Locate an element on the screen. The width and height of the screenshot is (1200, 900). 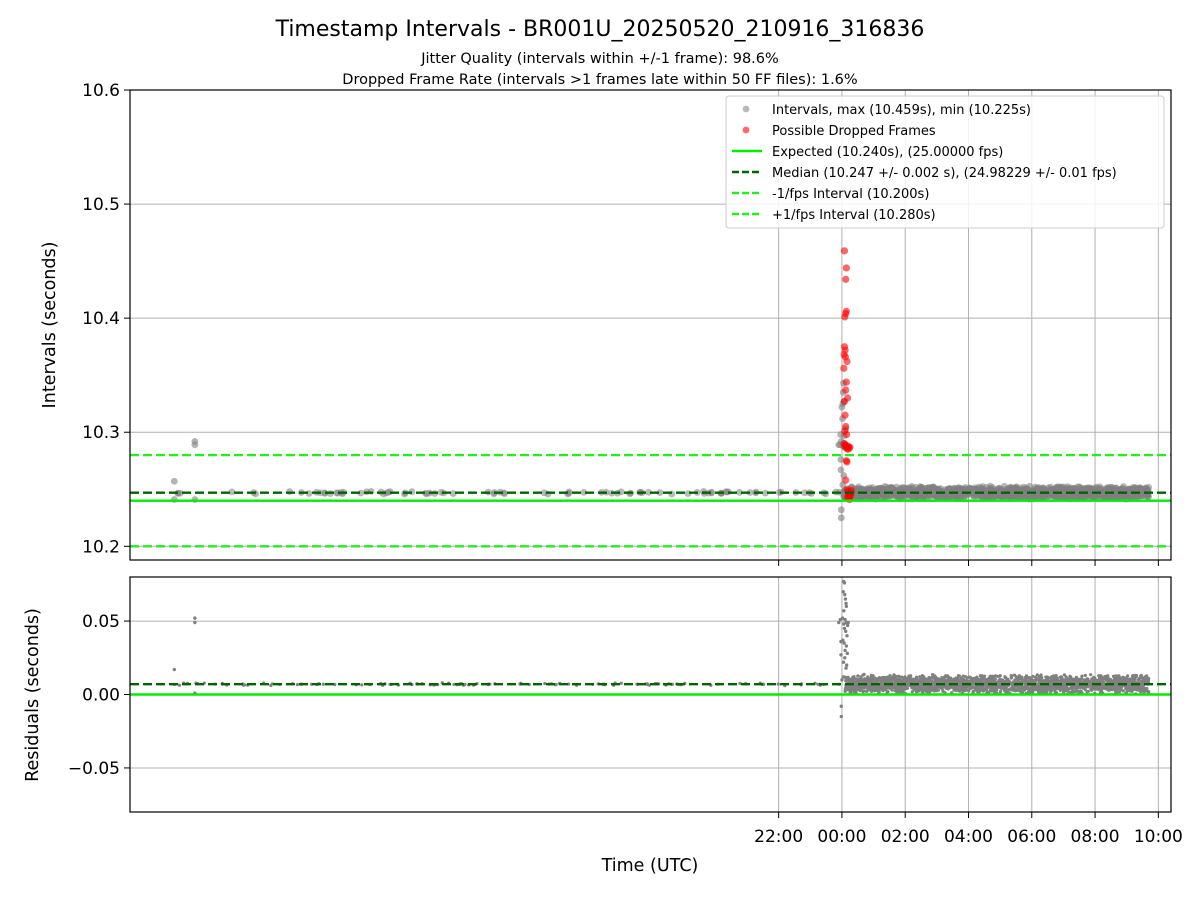
x-tick-label-6: 10:00 is located at coordinates (1158, 837).